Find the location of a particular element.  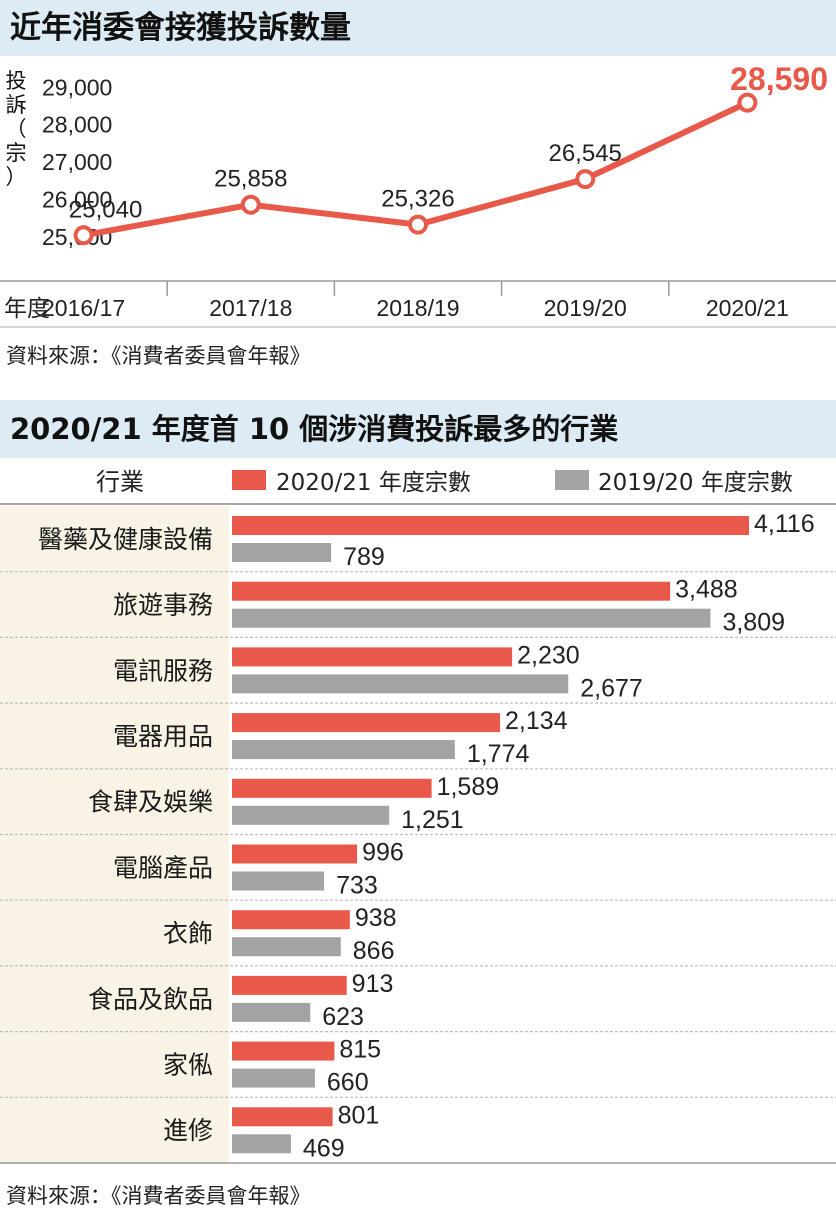

bar-chart-header: 行業 2020/21 年度宗數 2019/20 年度宗數 is located at coordinates (418, 481).